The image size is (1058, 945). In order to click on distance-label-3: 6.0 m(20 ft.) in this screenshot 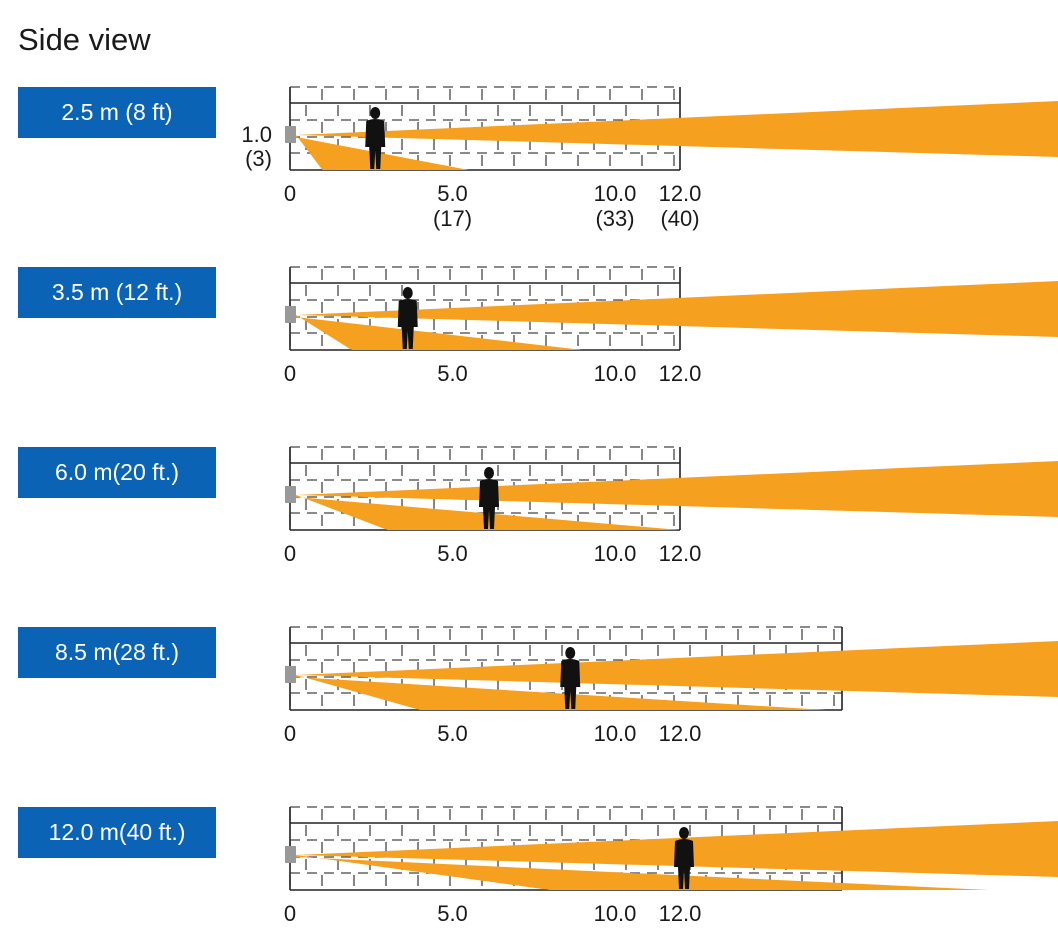, I will do `click(117, 472)`.